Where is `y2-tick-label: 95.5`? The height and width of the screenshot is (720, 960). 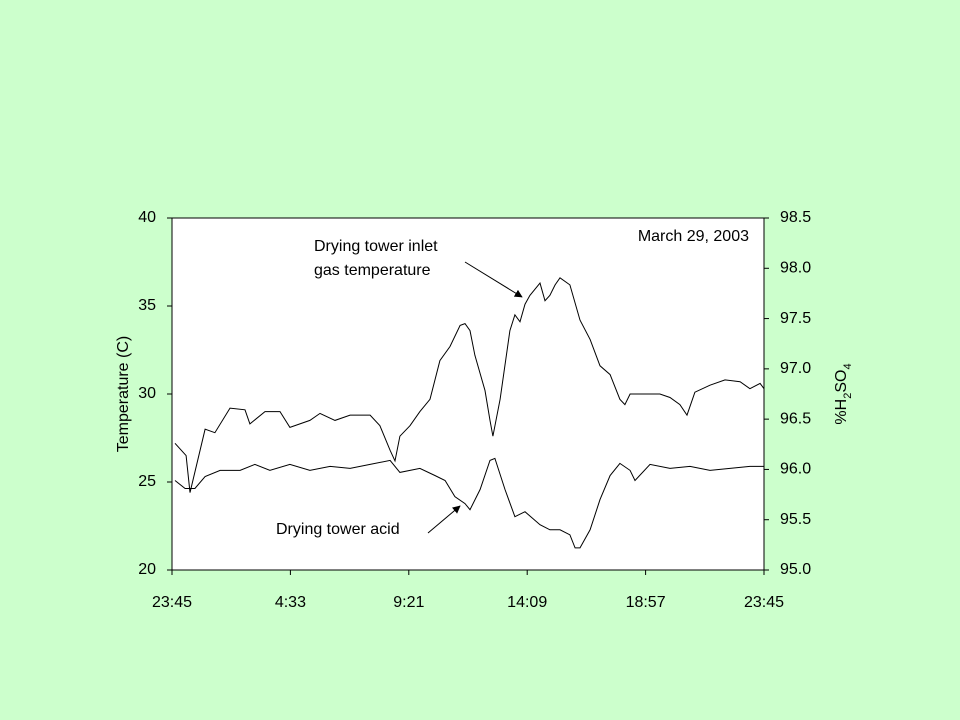 y2-tick-label: 95.5 is located at coordinates (795, 519).